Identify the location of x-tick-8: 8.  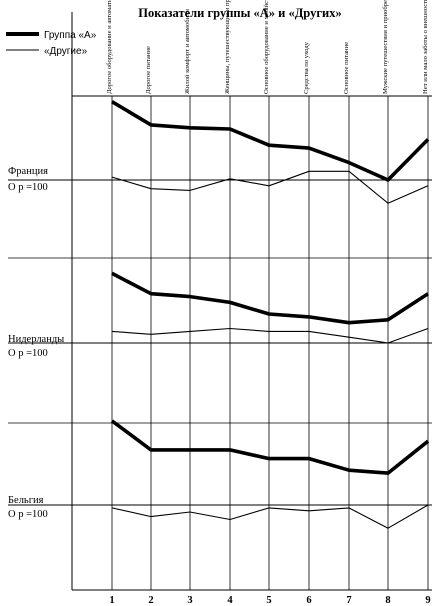
(387, 600).